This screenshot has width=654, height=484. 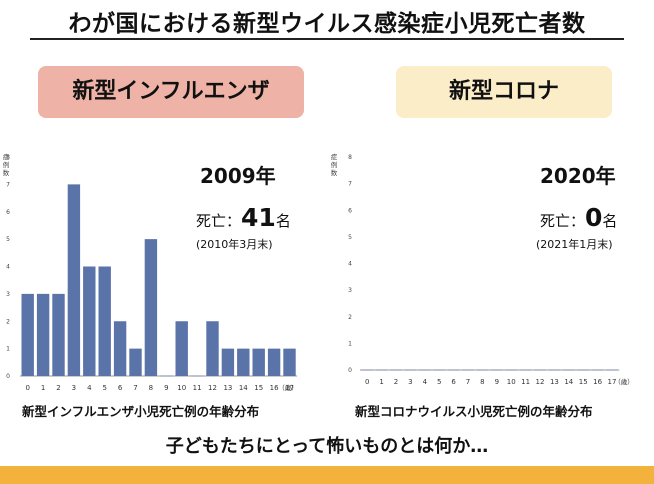 What do you see at coordinates (8, 294) in the screenshot?
I see `flu-y-tick-label: 3` at bounding box center [8, 294].